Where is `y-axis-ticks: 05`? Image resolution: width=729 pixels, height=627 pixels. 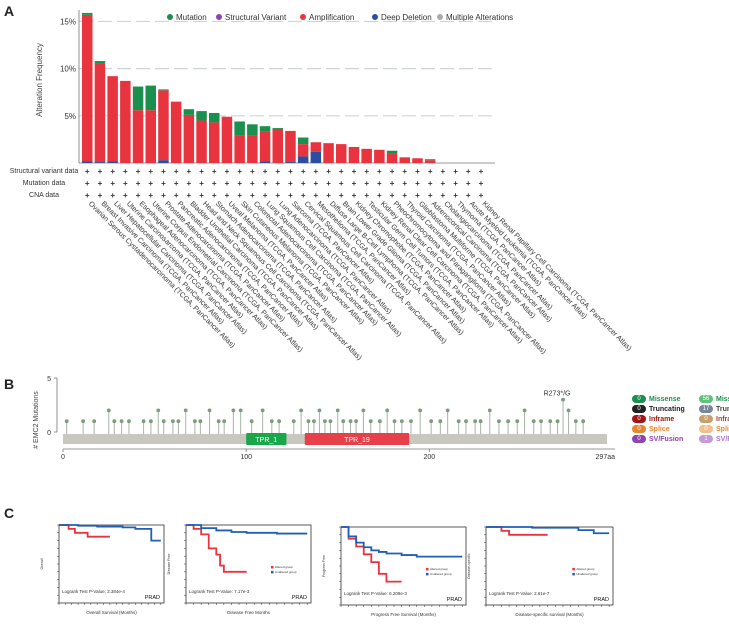
y-axis-ticks: 05 is located at coordinates (52, 406).